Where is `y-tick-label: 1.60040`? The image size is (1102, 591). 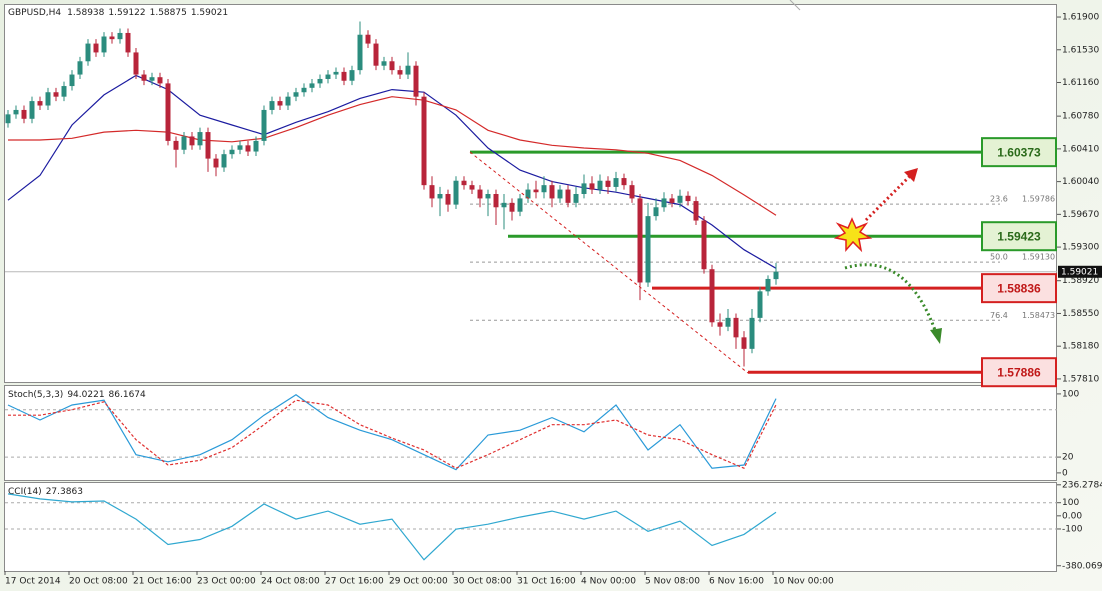
y-tick-label: 1.60040 is located at coordinates (1080, 182).